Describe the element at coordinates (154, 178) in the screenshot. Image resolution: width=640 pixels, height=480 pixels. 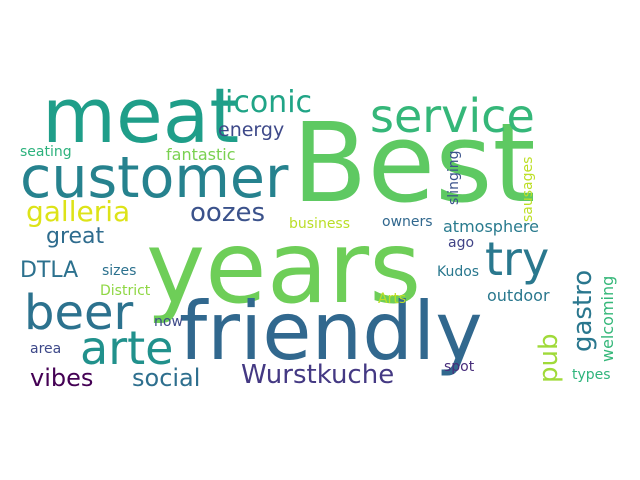
I see `word-customer: customer` at that location.